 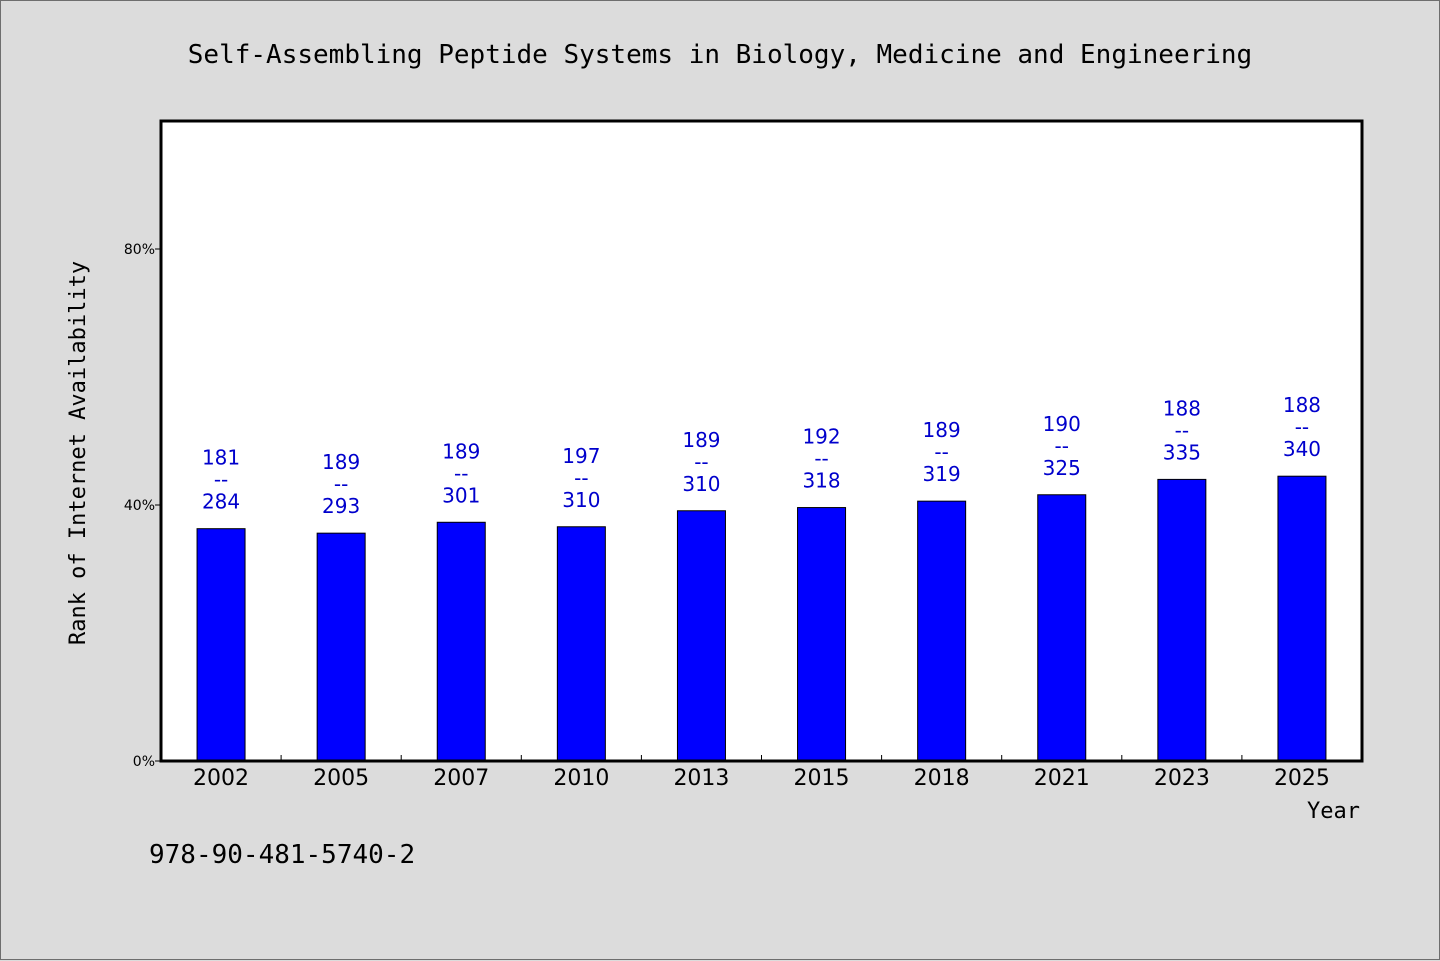 I want to click on y-tick-label: 40%, so click(x=139, y=506).